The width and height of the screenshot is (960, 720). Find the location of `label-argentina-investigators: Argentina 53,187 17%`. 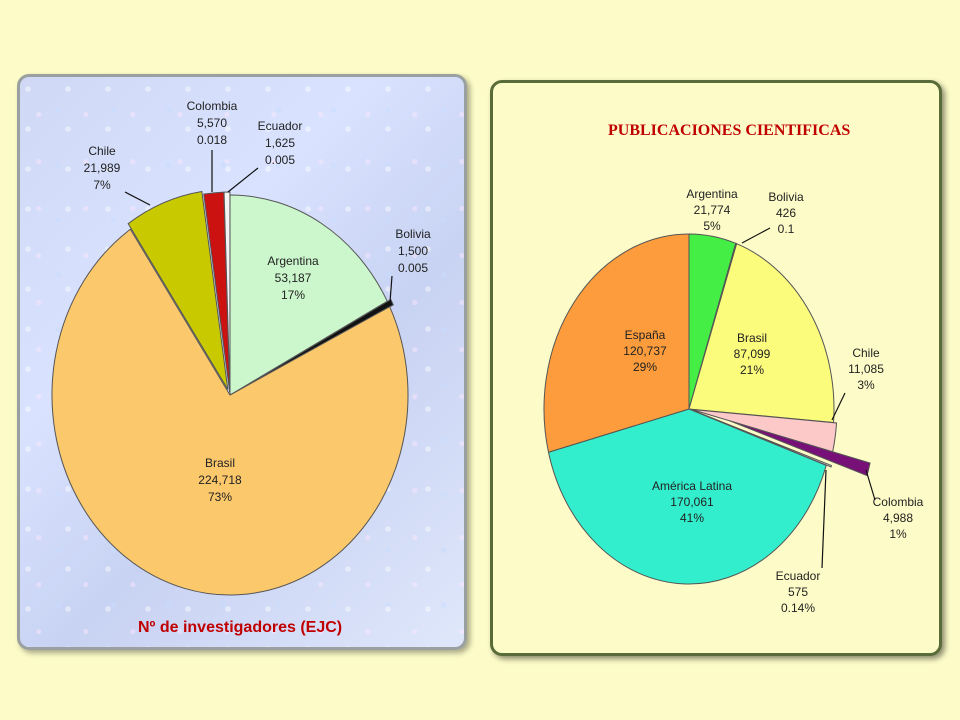

label-argentina-investigators: Argentina 53,187 17% is located at coordinates (293, 278).